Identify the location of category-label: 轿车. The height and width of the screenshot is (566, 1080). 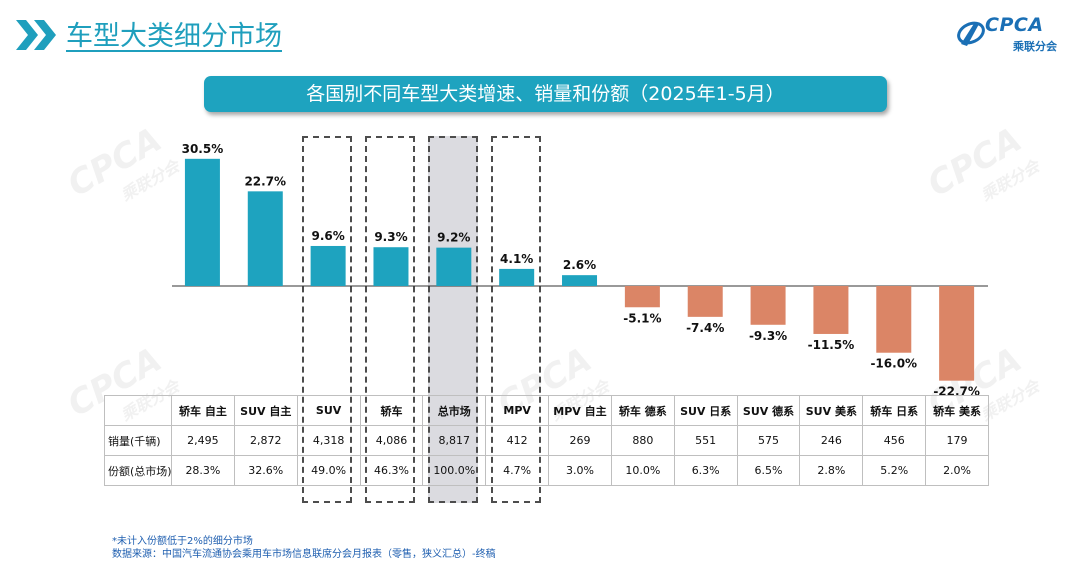
(391, 410).